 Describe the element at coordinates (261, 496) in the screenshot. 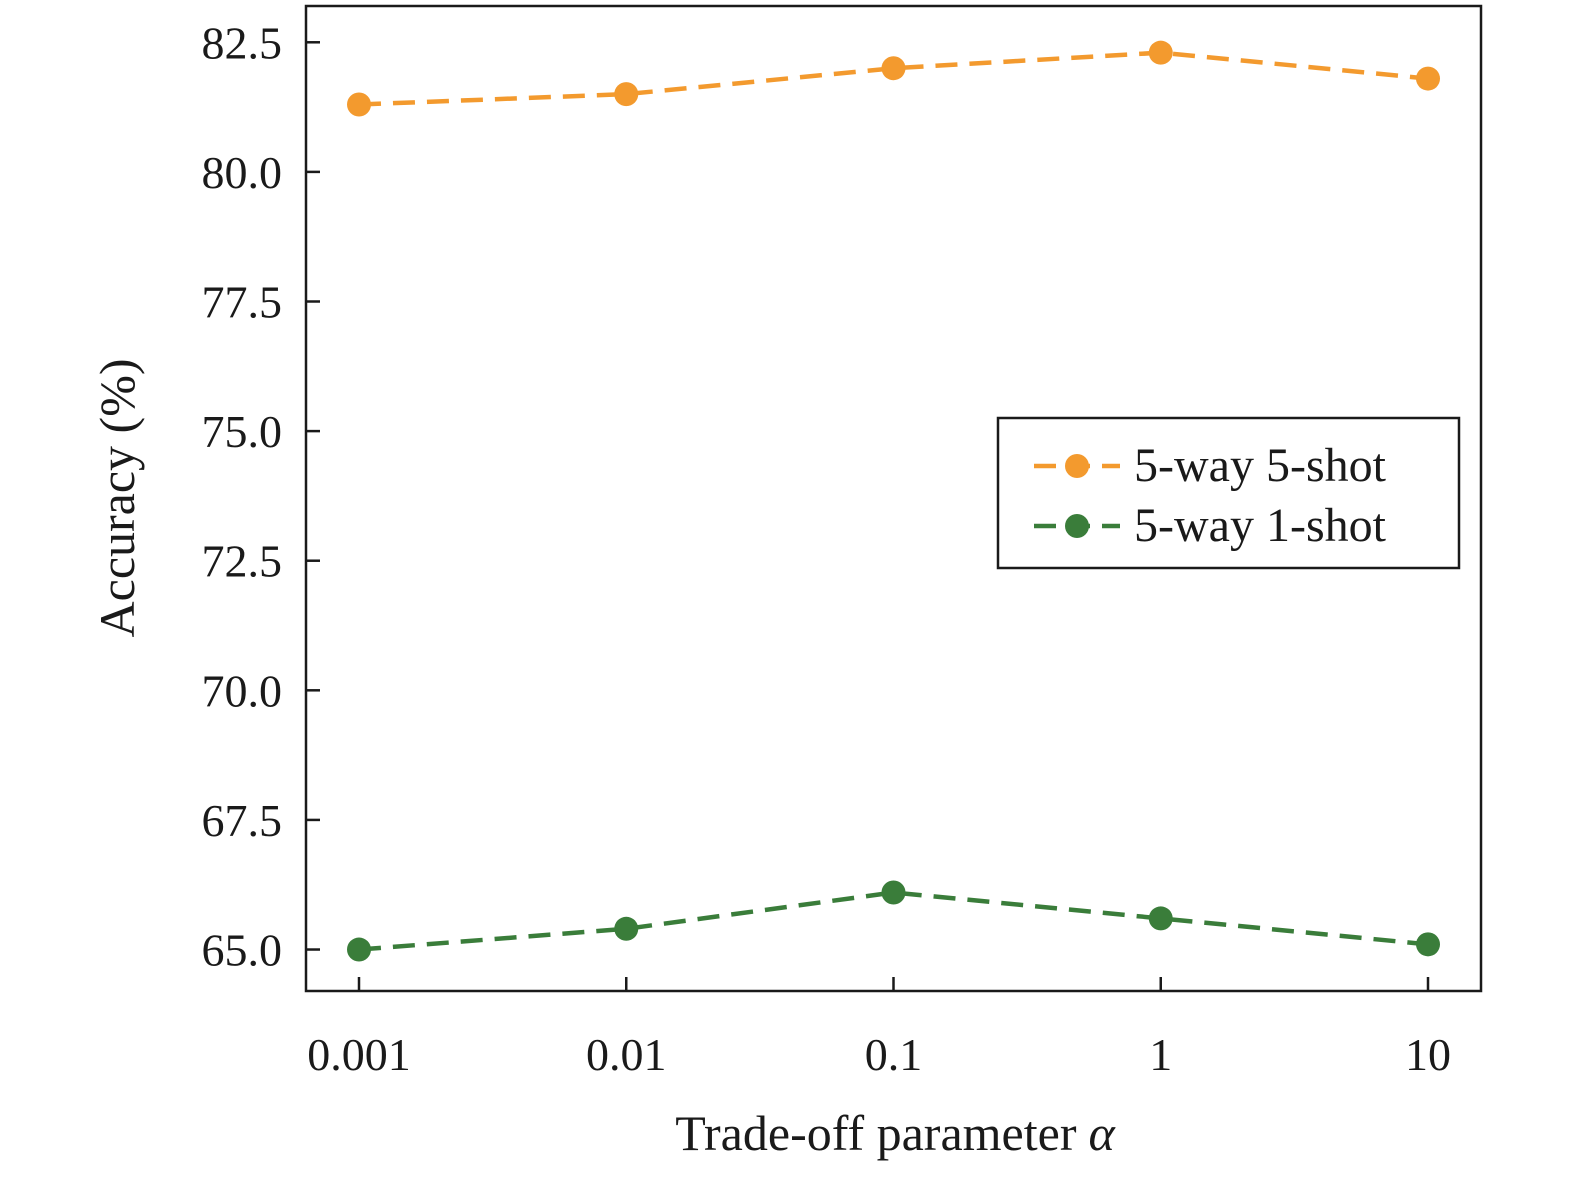

I see `y-axis: 65.0 67.5 70.0 72.5 75.0 77.5 80.0 82.5` at that location.